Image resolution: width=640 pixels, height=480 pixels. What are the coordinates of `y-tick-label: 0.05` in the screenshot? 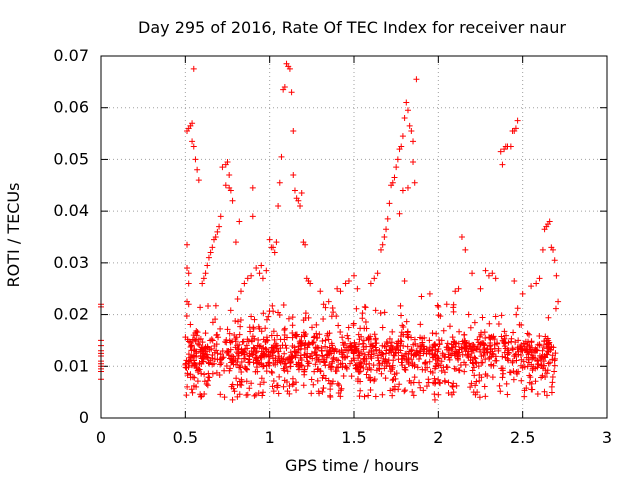 It's located at (71, 158).